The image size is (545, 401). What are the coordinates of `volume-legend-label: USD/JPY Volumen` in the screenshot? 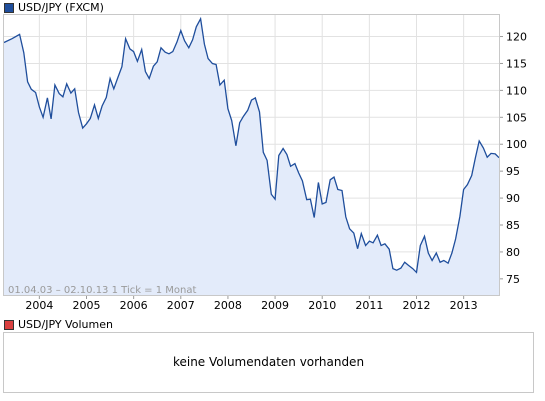 It's located at (65, 324).